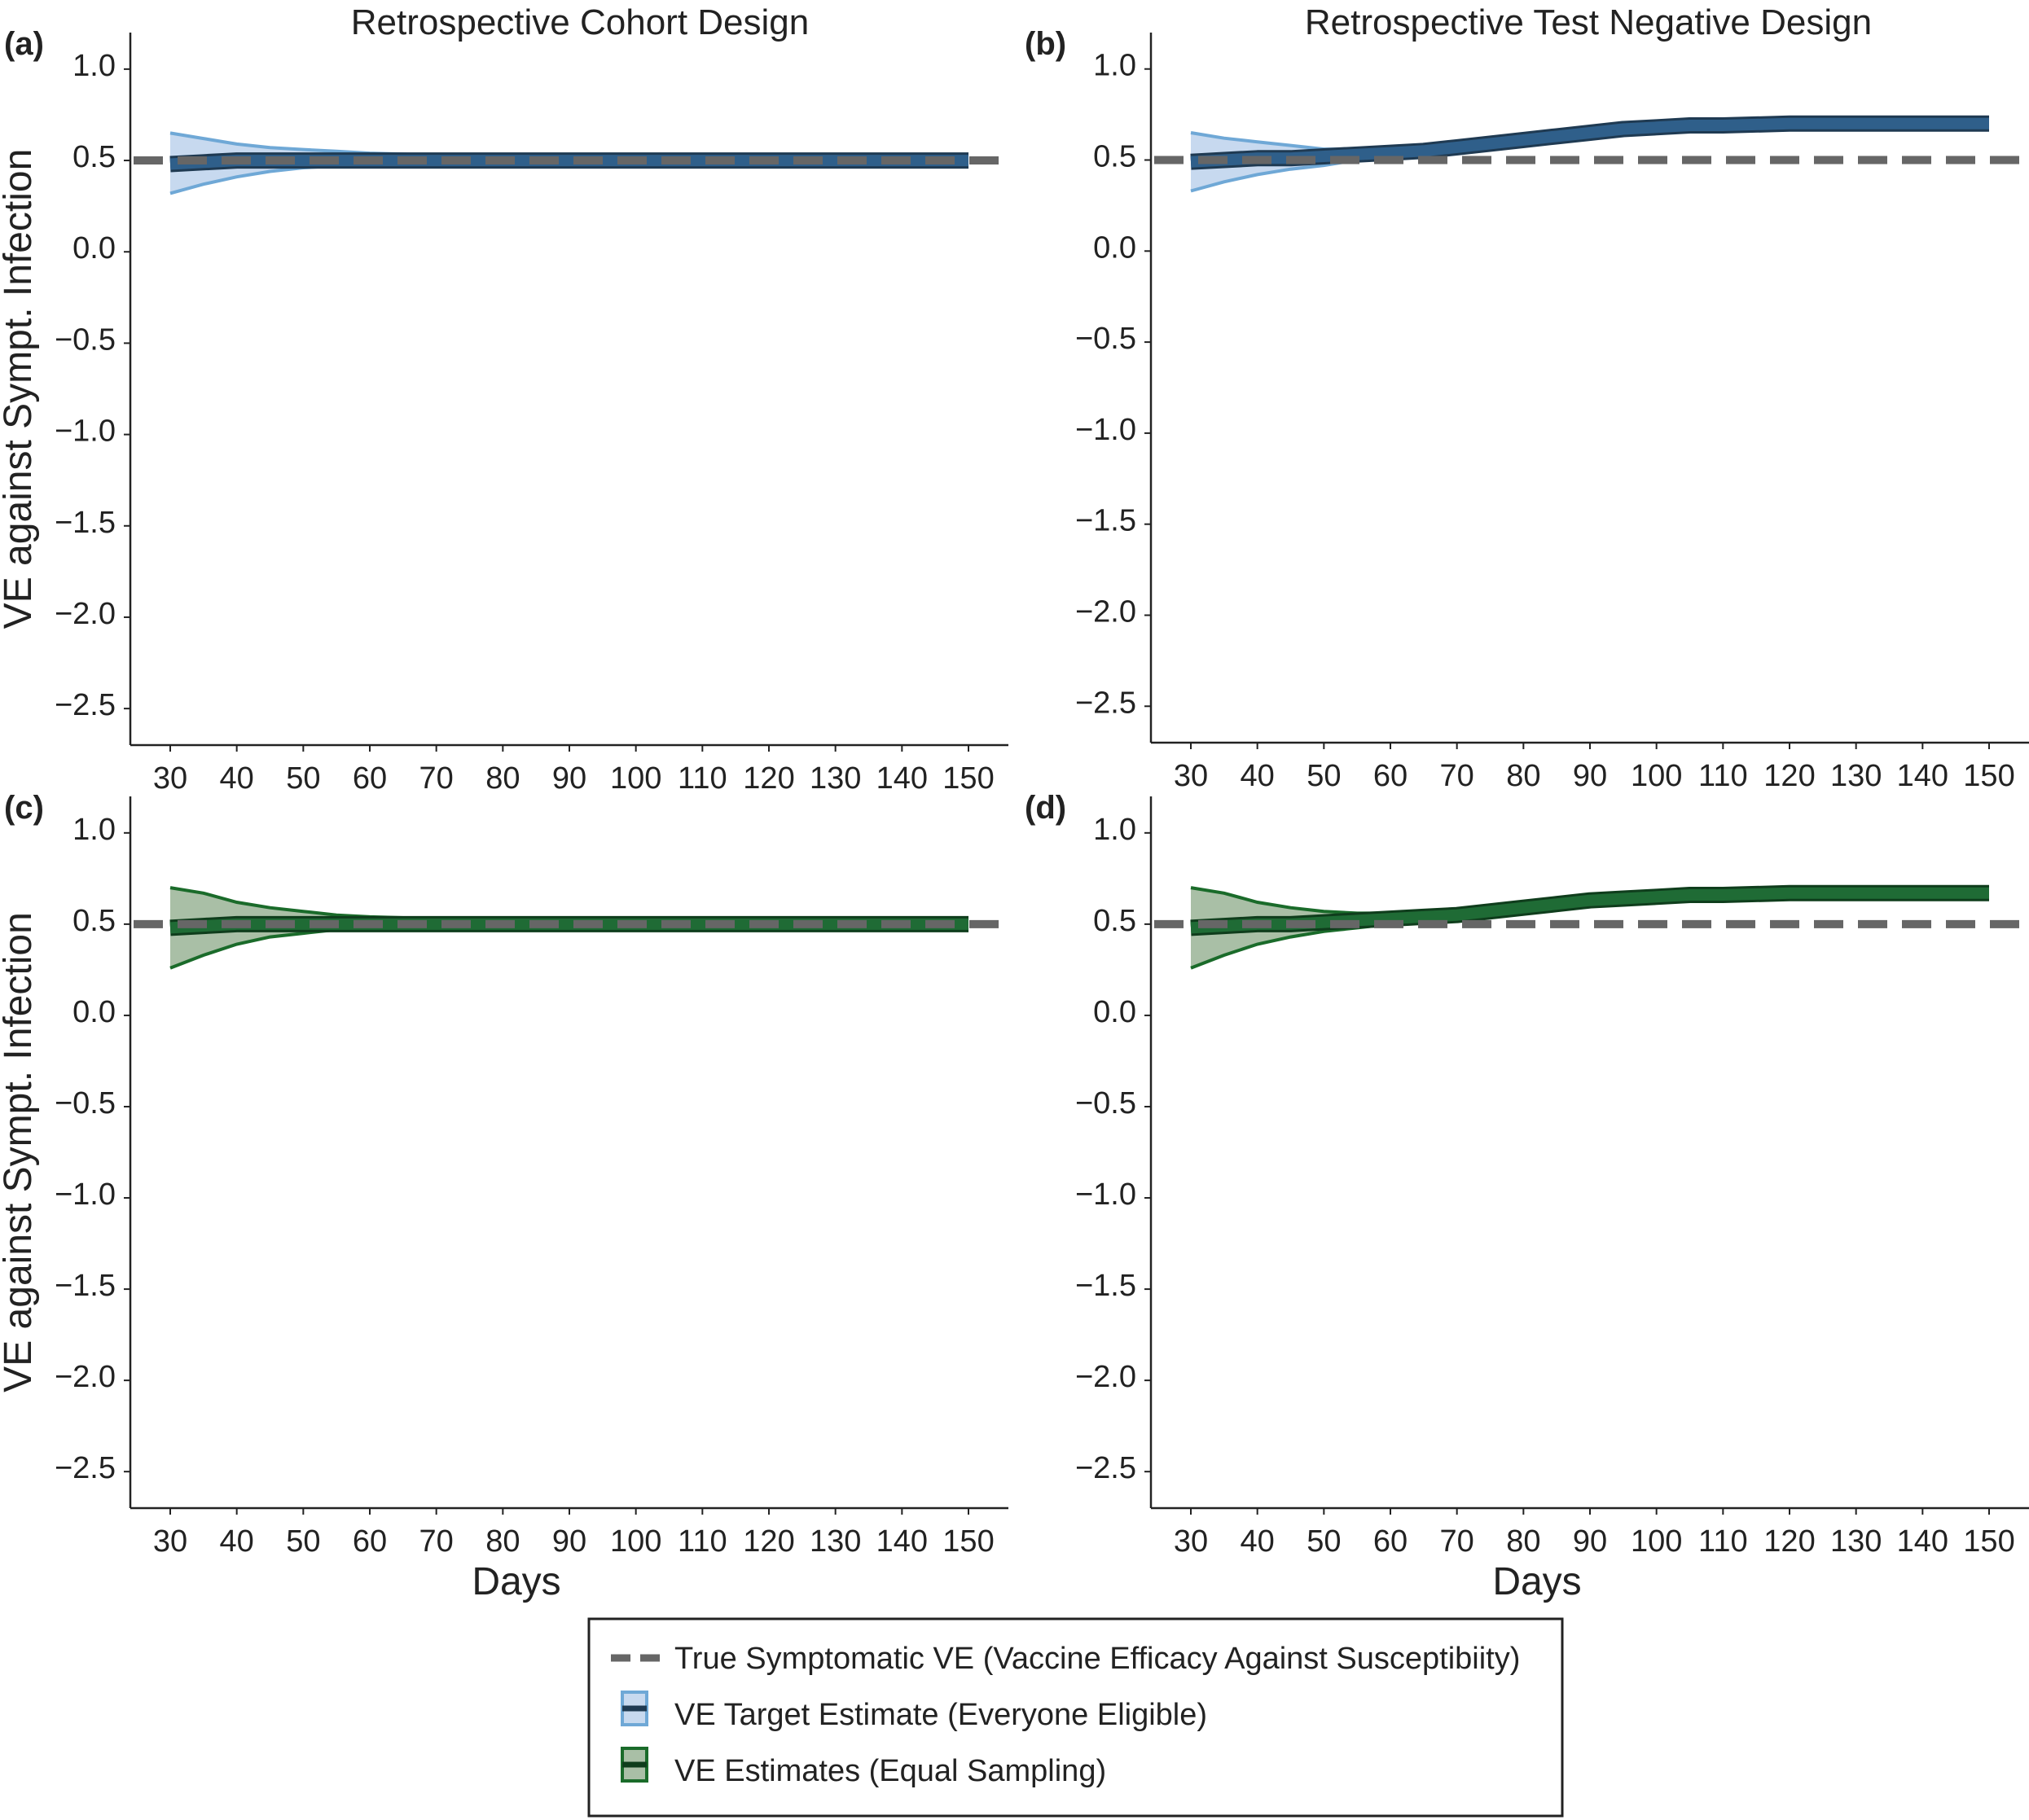 This screenshot has width=2029, height=1820. I want to click on legend-label: VE Target Estimate (Everyone Eligible), so click(940, 1715).